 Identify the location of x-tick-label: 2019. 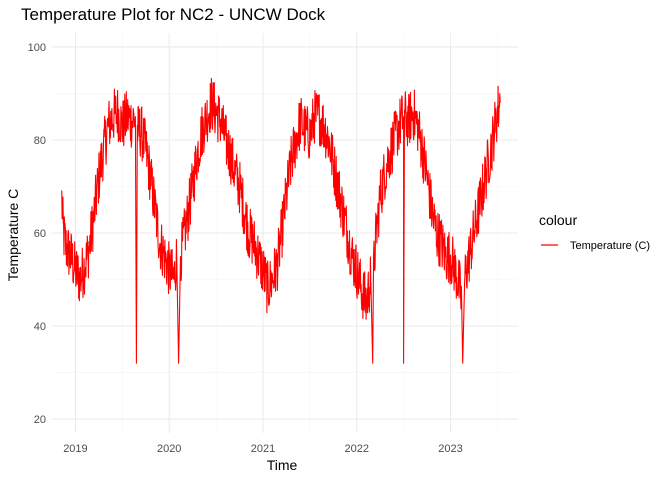
(75, 449).